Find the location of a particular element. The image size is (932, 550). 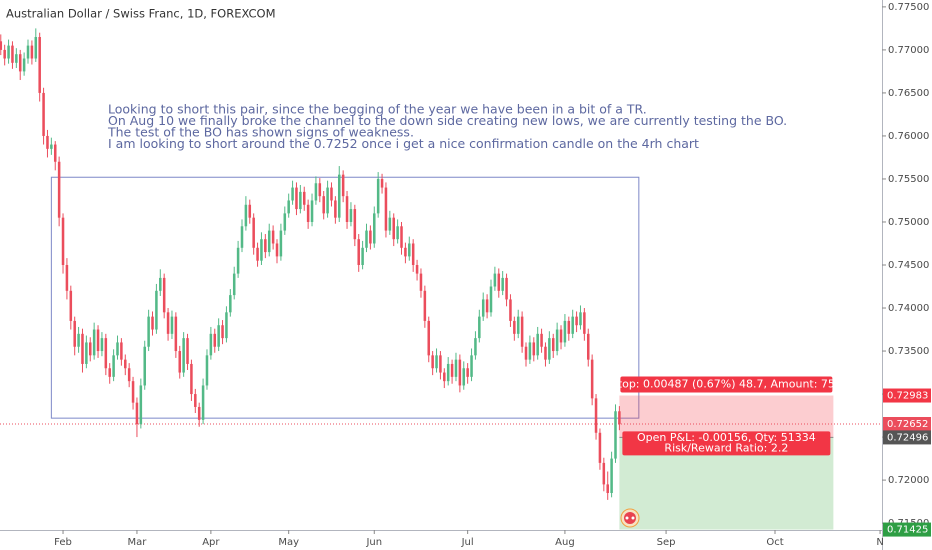

x-tick-label: Feb is located at coordinates (63, 542).